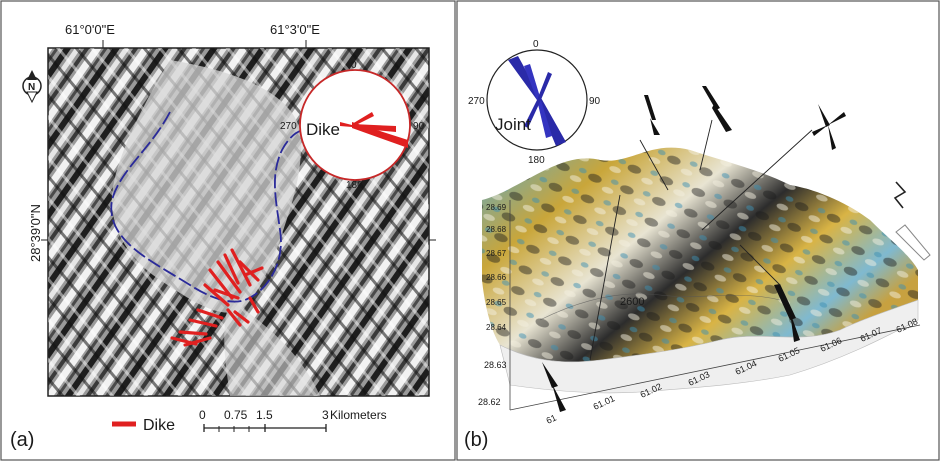 Image resolution: width=940 pixels, height=461 pixels. I want to click on scale-bar: 0 0.75 1.5 3 Kilometers, so click(293, 420).